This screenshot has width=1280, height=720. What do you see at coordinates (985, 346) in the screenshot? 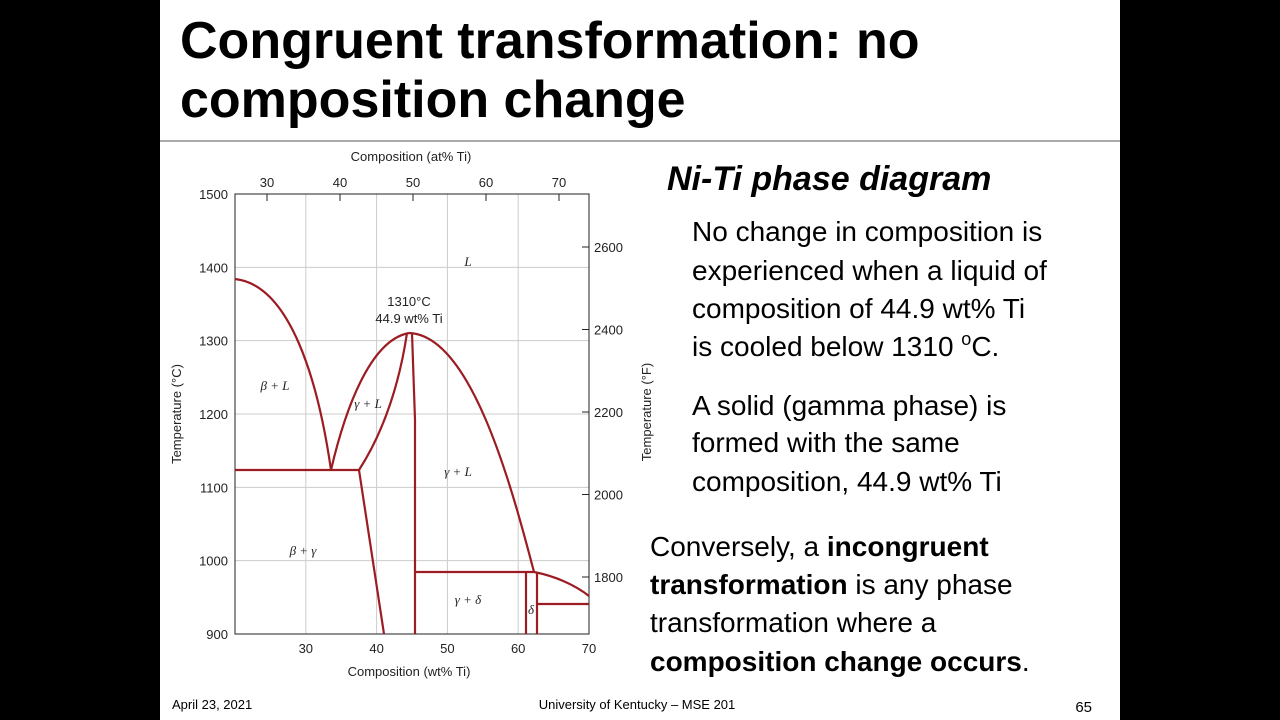
I see `text: C.` at bounding box center [985, 346].